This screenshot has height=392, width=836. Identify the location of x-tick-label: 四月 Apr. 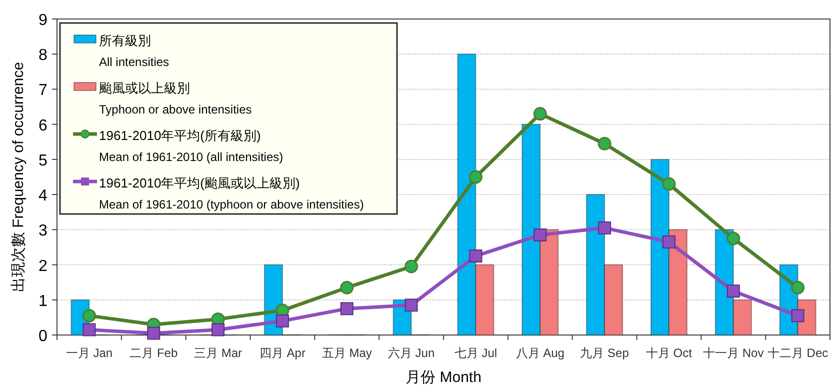
(282, 353).